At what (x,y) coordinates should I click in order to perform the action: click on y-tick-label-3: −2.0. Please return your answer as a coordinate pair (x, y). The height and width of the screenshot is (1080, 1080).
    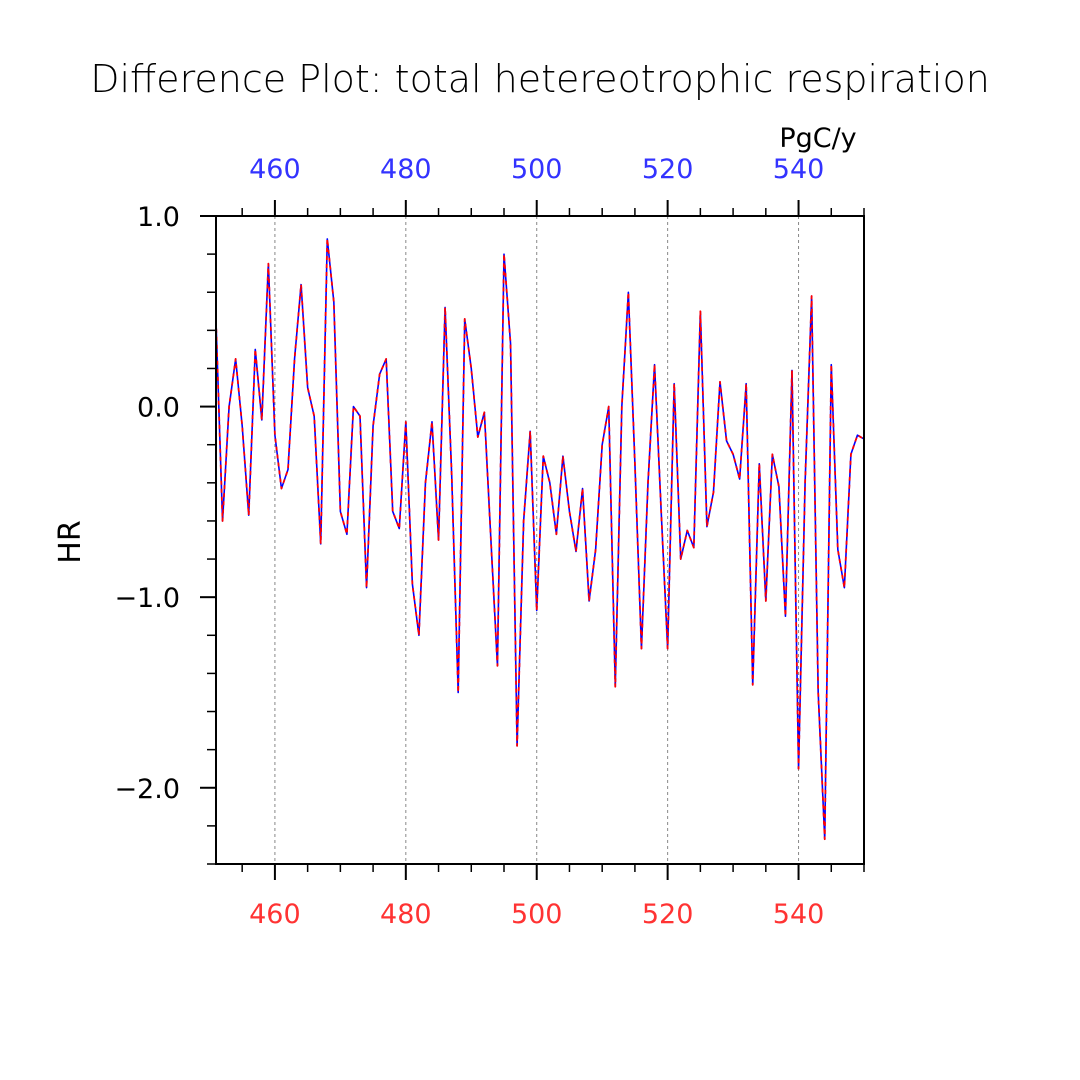
    Looking at the image, I should click on (147, 789).